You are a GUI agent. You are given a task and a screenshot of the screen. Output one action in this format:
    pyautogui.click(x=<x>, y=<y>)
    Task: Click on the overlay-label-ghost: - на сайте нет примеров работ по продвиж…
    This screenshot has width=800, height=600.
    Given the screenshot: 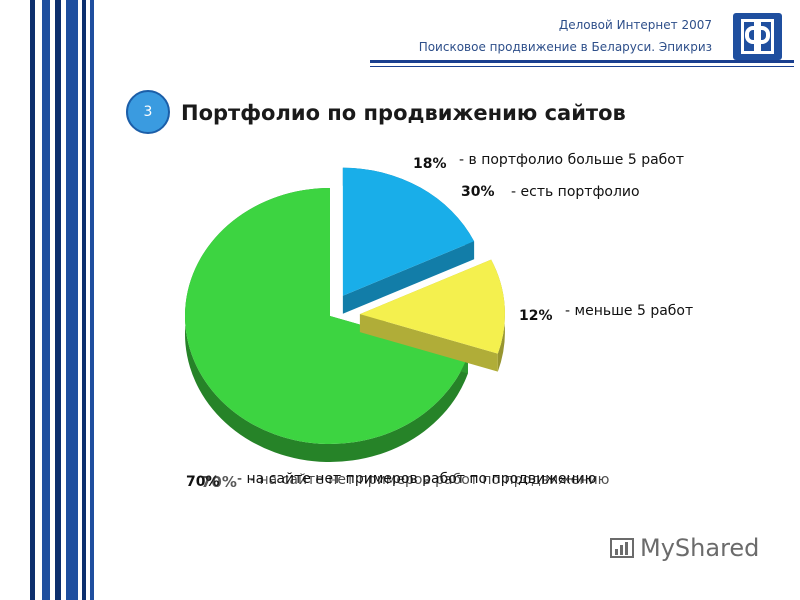 What is the action you would take?
    pyautogui.click(x=430, y=480)
    